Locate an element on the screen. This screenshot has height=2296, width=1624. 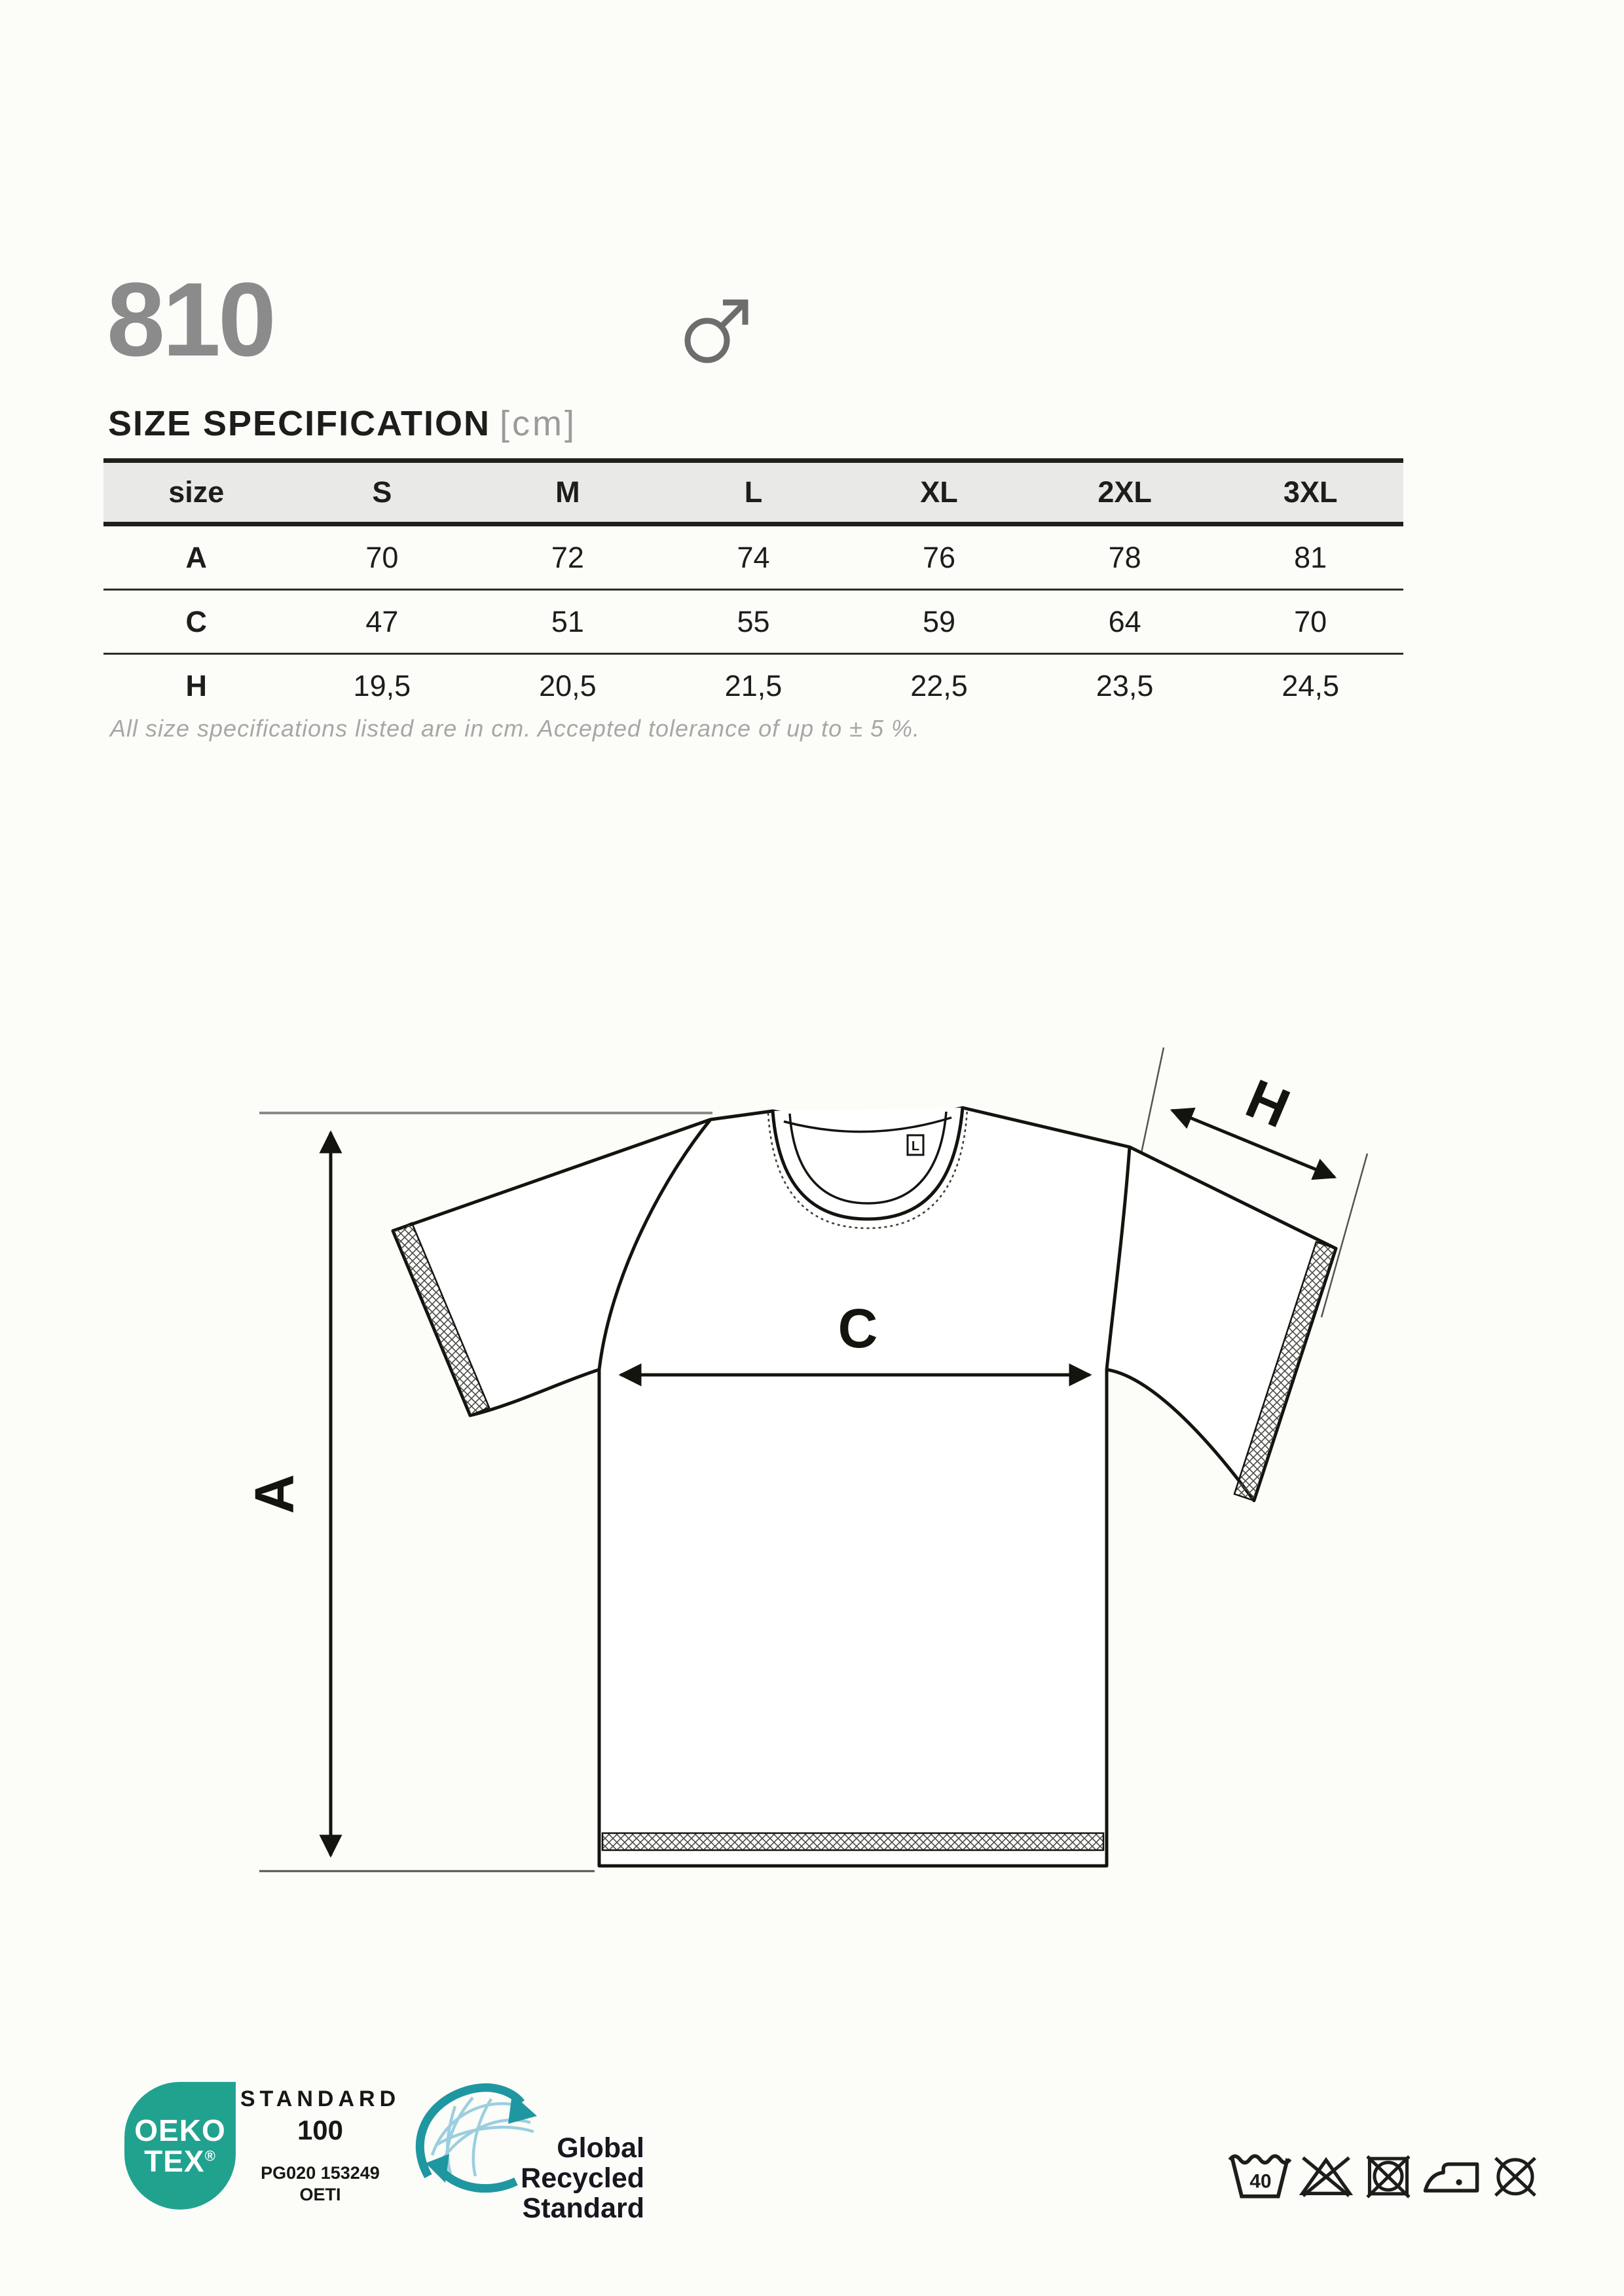
back-neck-seam is located at coordinates (867, 1124).